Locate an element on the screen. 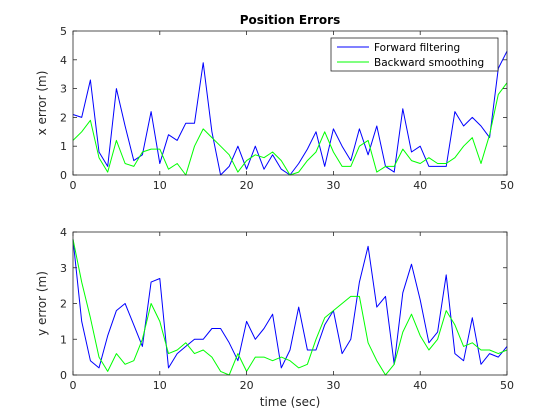 This screenshot has width=560, height=420. y-tick-label: 5 is located at coordinates (63, 31).